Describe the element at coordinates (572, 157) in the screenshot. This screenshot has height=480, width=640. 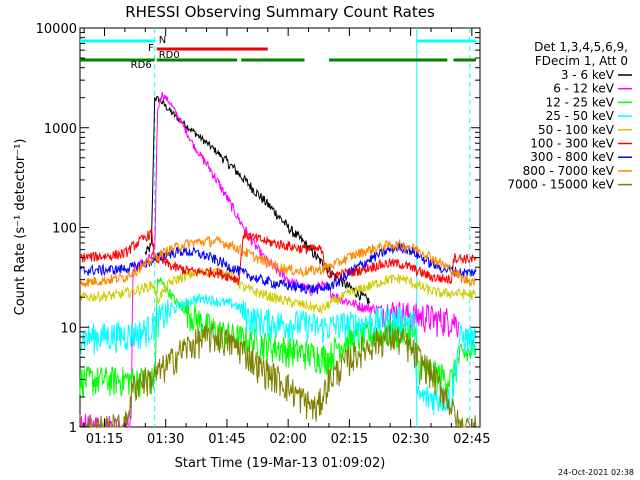
I see `legend-entry-label: 300 - 800 keV` at that location.